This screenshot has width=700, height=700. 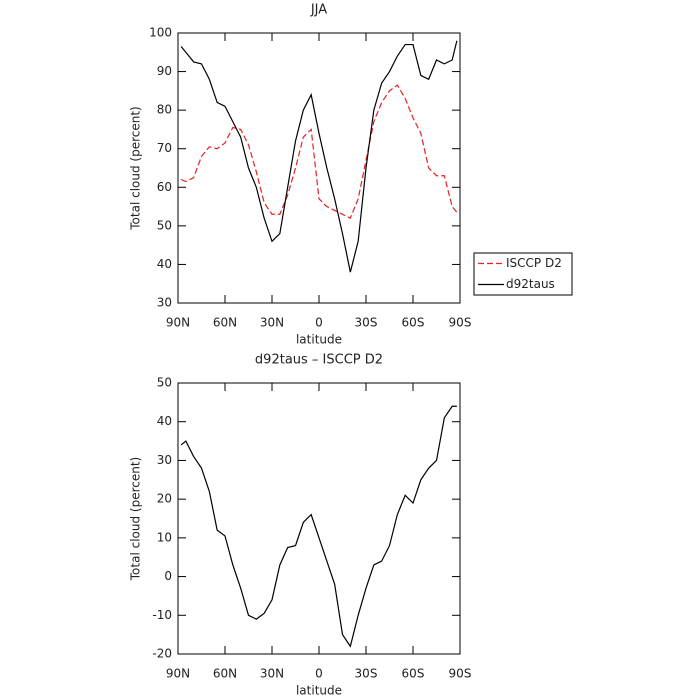 What do you see at coordinates (319, 360) in the screenshot?
I see `chart-title: d92taus – ISCCP D2` at bounding box center [319, 360].